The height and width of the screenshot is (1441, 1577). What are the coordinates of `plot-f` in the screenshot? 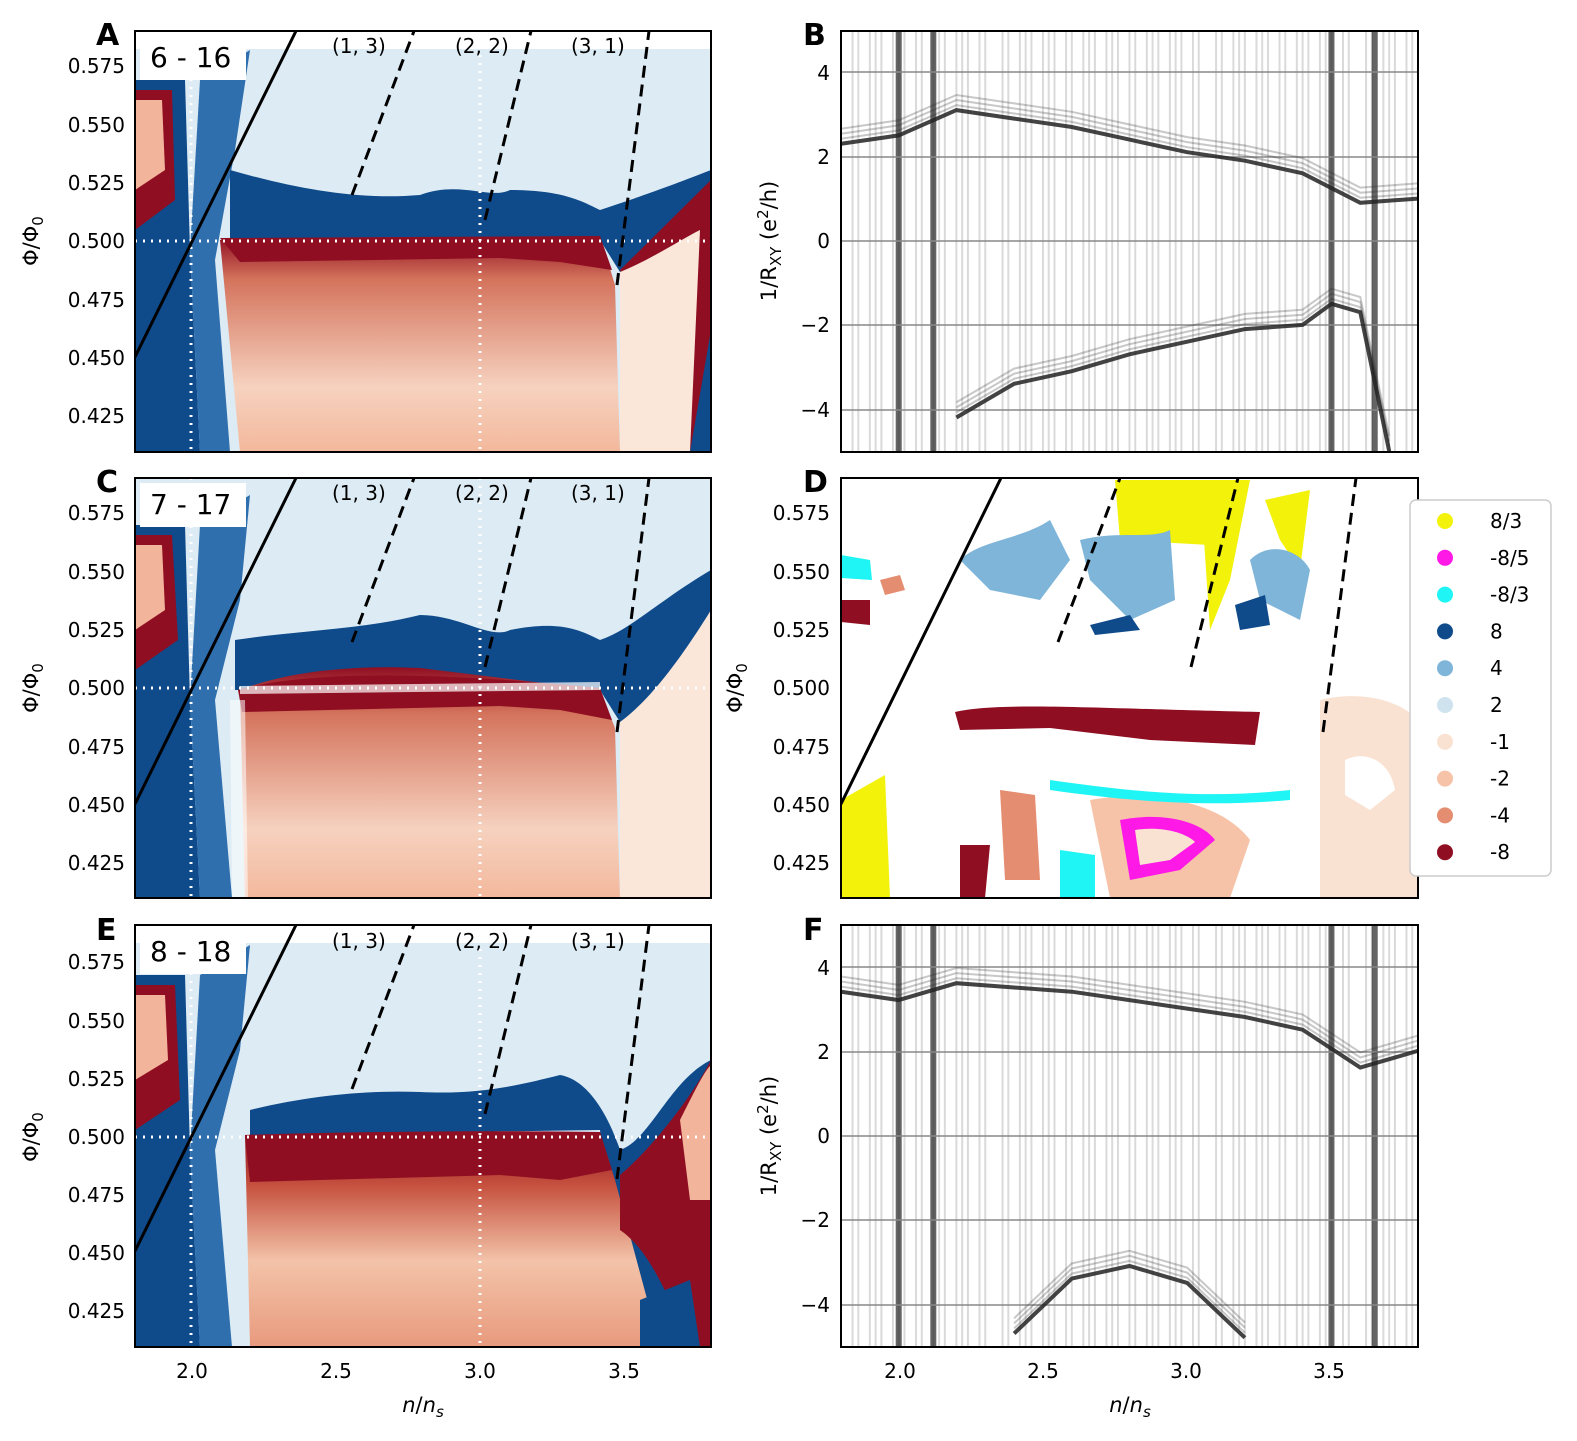 It's located at (1129, 1136).